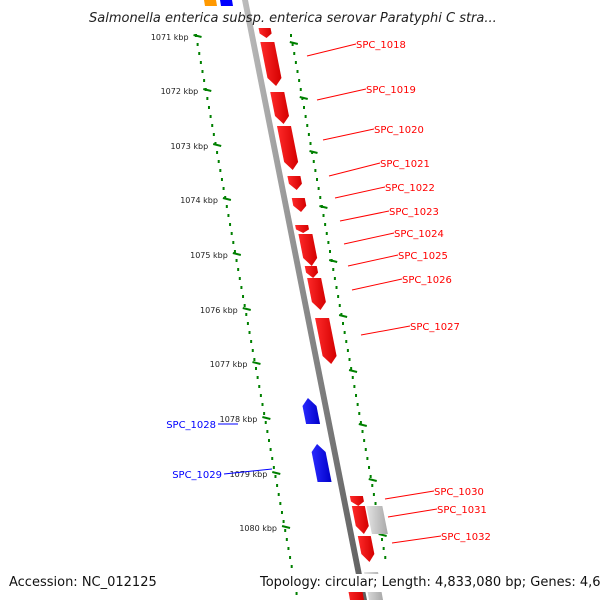 This screenshot has width=600, height=600. What do you see at coordinates (410, 188) in the screenshot?
I see `gene-label: SPC_1022` at bounding box center [410, 188].